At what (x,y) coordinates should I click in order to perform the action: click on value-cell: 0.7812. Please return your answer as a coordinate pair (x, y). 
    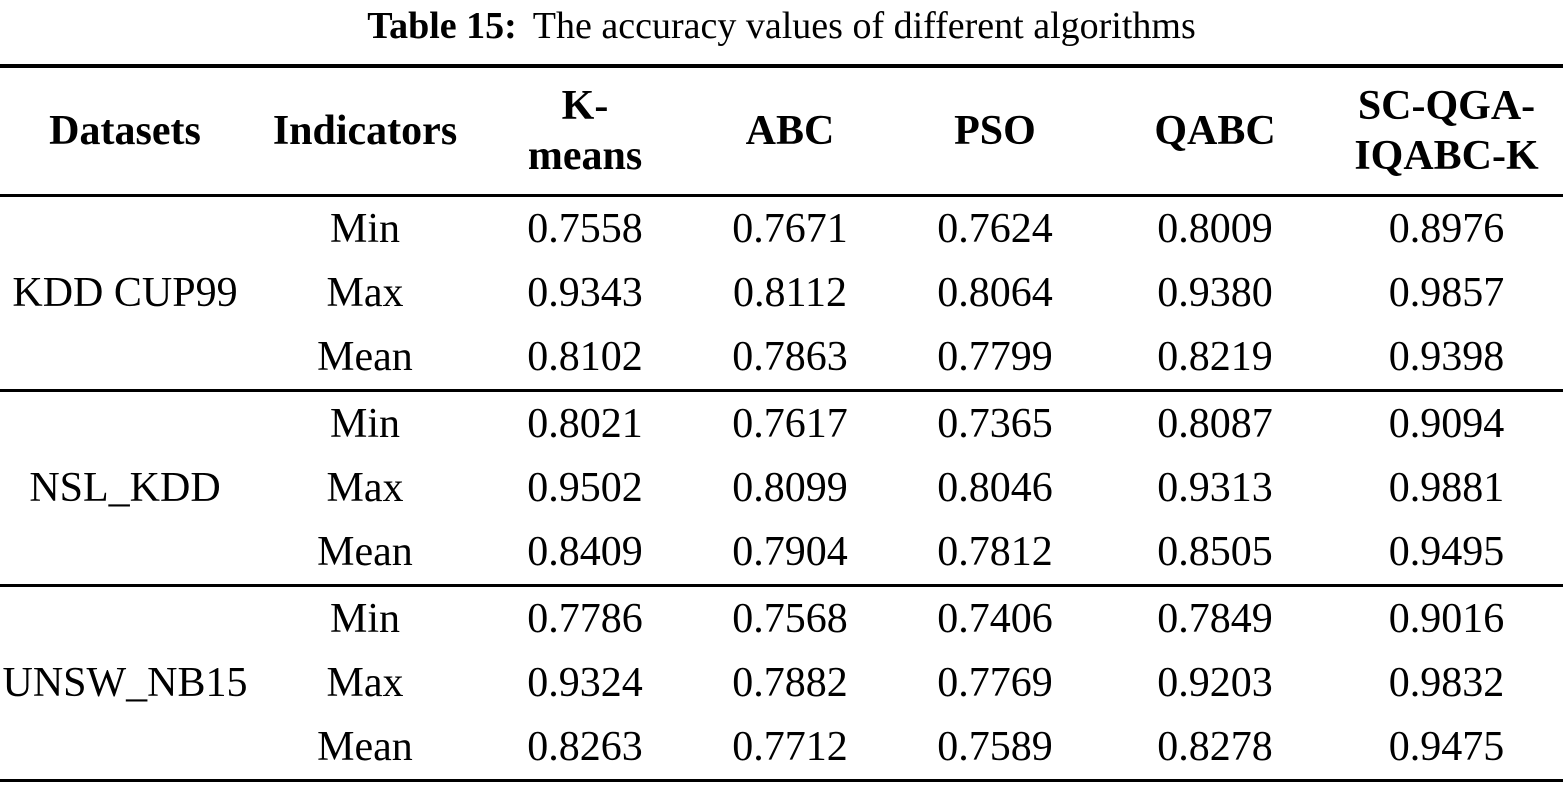
    Looking at the image, I should click on (995, 552).